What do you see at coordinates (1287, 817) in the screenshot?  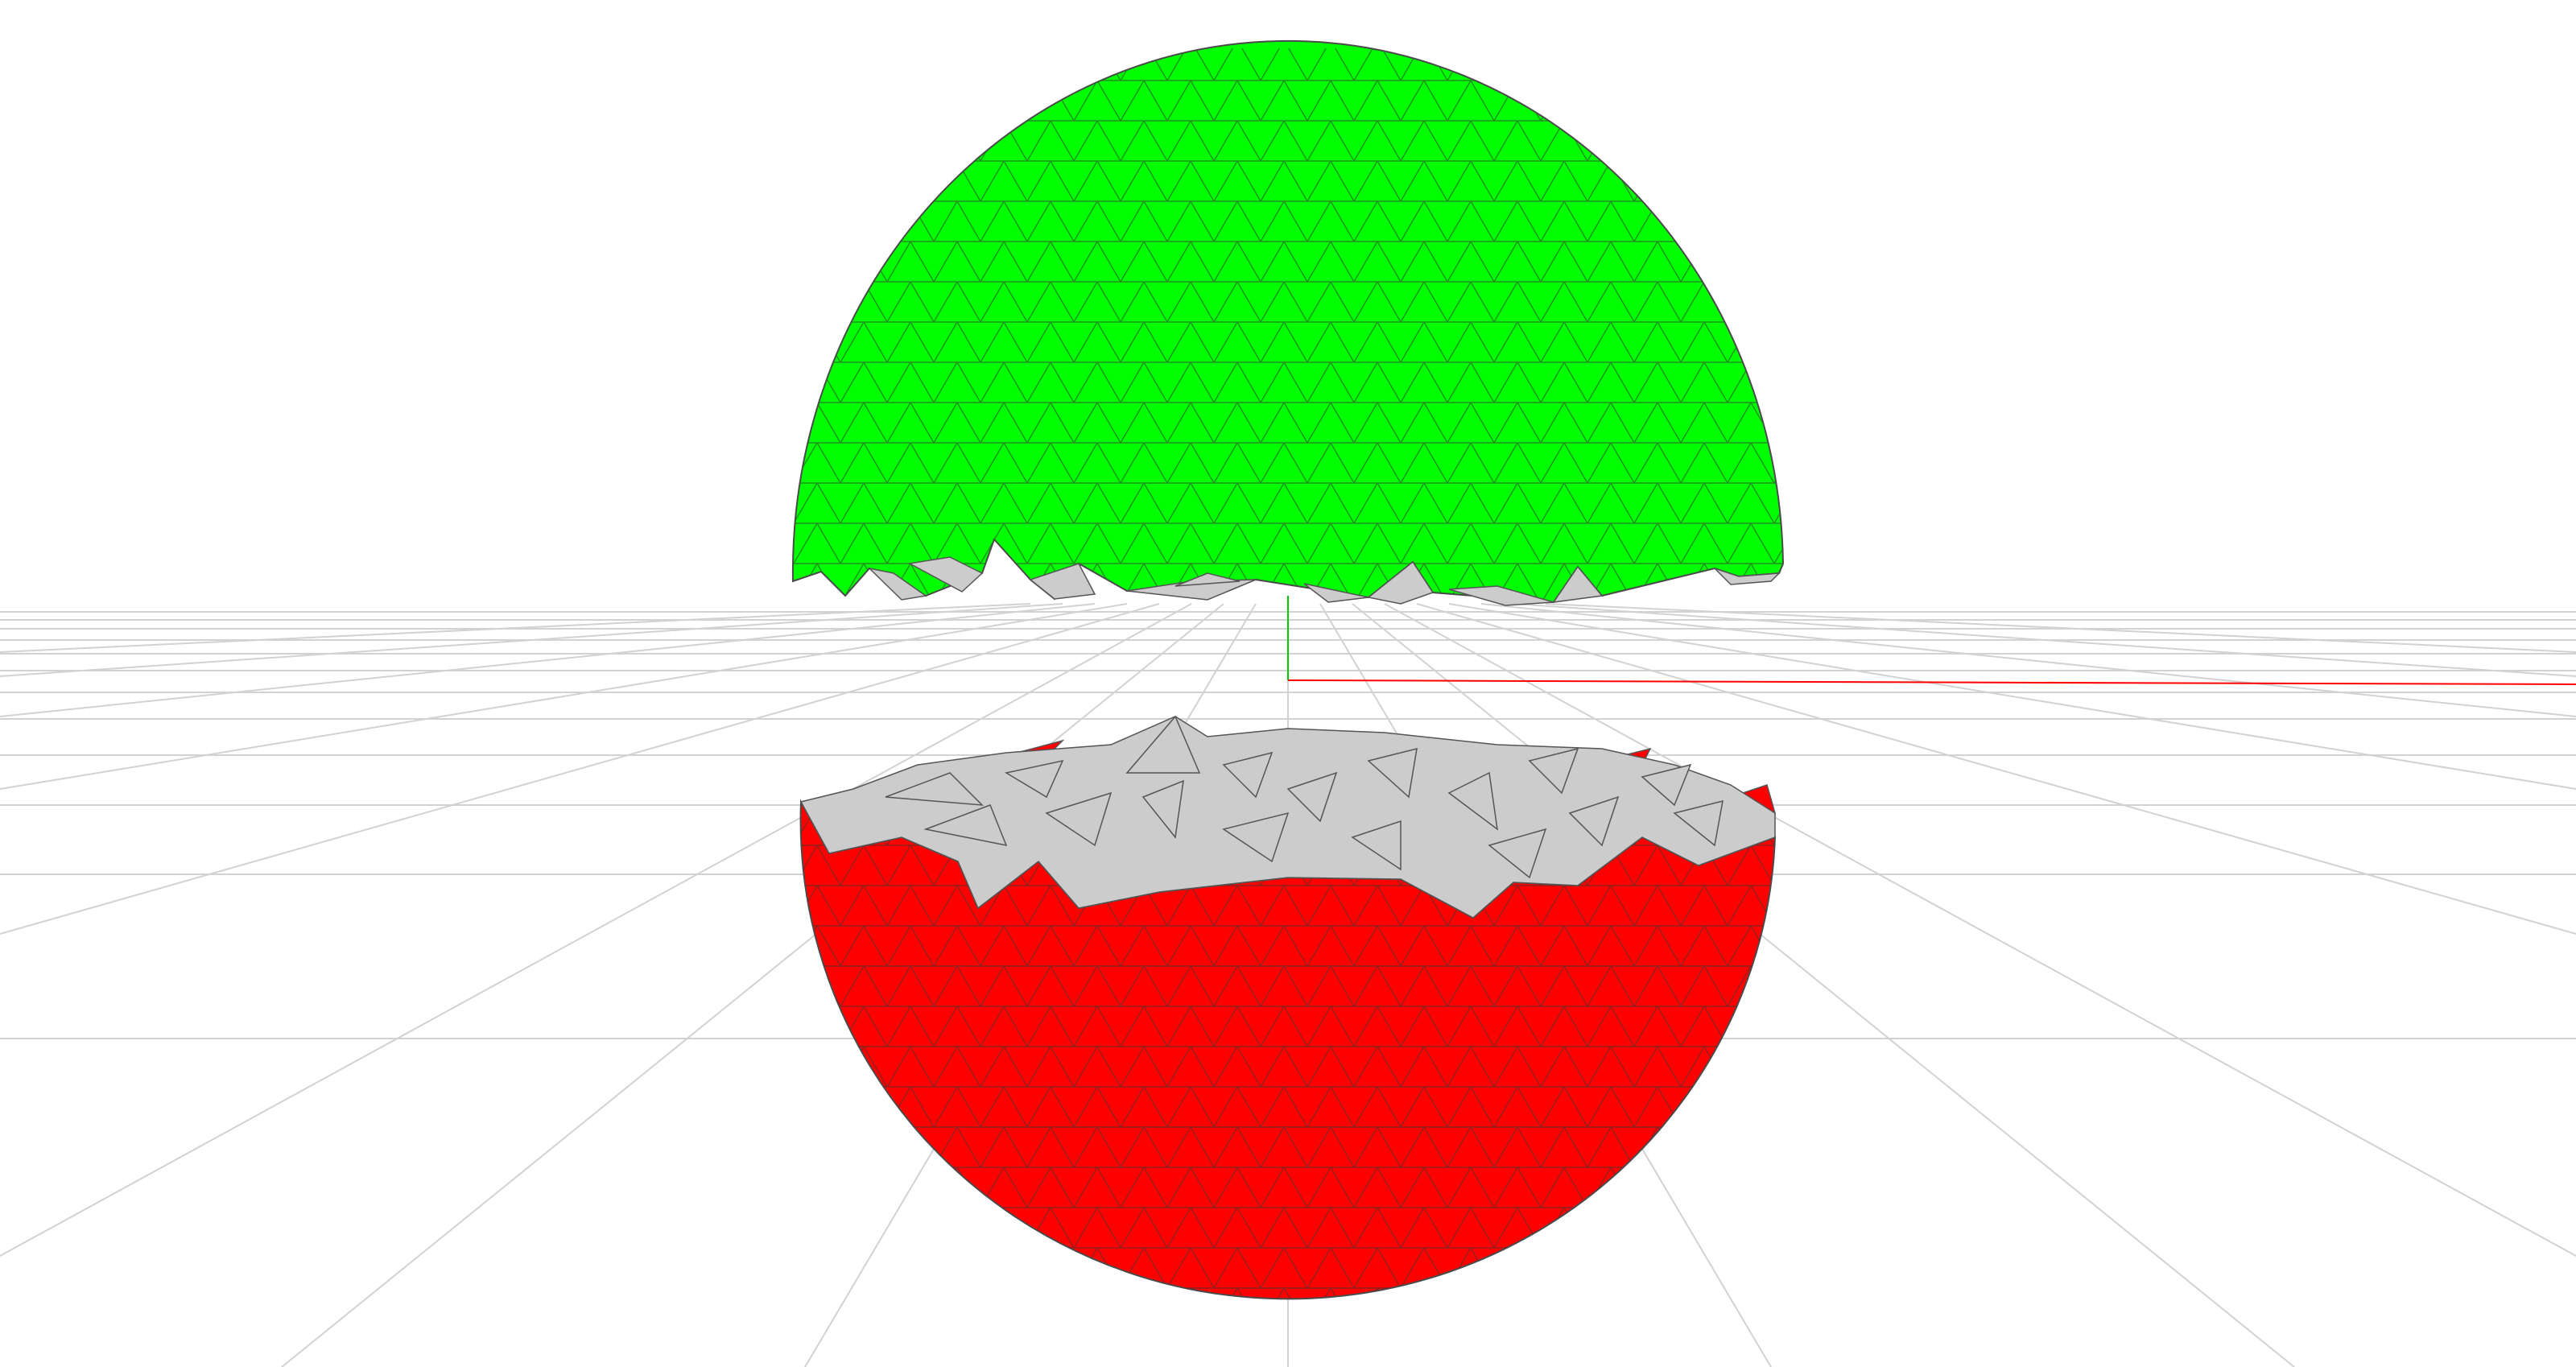 I see `lower-cut-face` at bounding box center [1287, 817].